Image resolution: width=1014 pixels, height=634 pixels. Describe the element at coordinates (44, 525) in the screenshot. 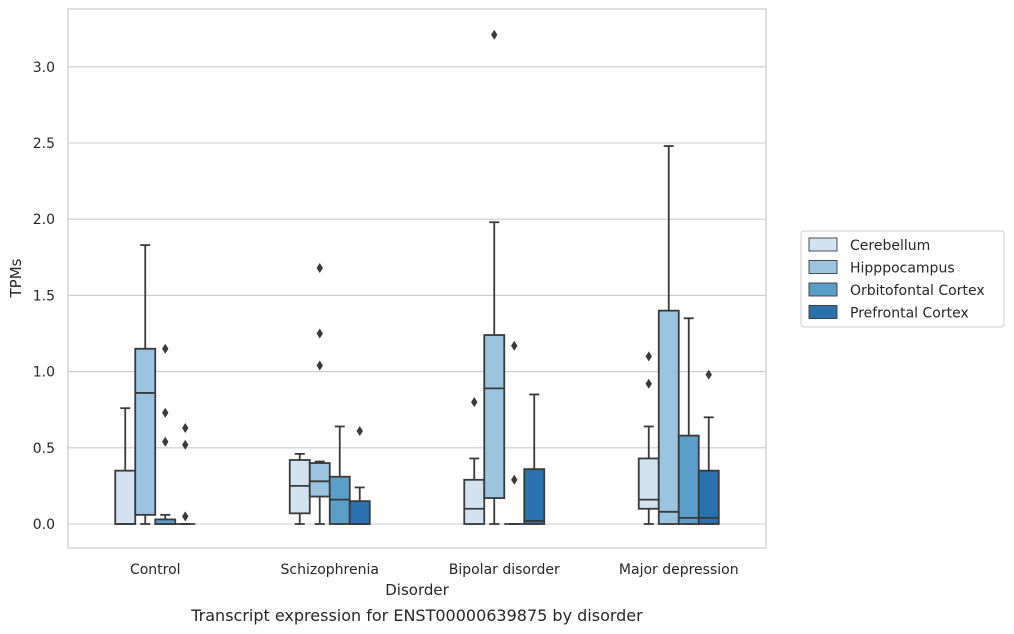

I see `y-tick-label: 0.0` at that location.